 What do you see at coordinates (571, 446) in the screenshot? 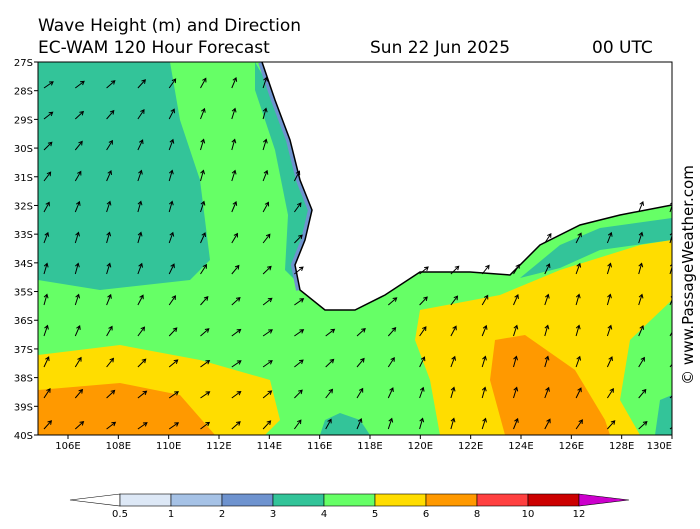
I see `lon-label: 126E` at bounding box center [571, 446].